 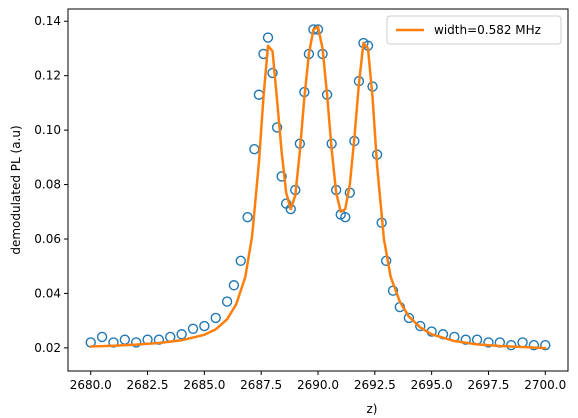 I want to click on legend-box, so click(x=474, y=30).